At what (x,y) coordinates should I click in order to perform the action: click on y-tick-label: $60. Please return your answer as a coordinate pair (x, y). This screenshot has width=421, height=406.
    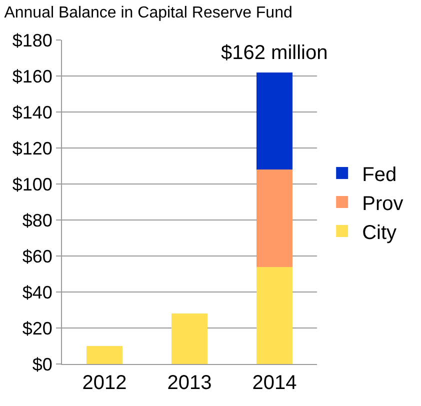
    Looking at the image, I should click on (37, 256).